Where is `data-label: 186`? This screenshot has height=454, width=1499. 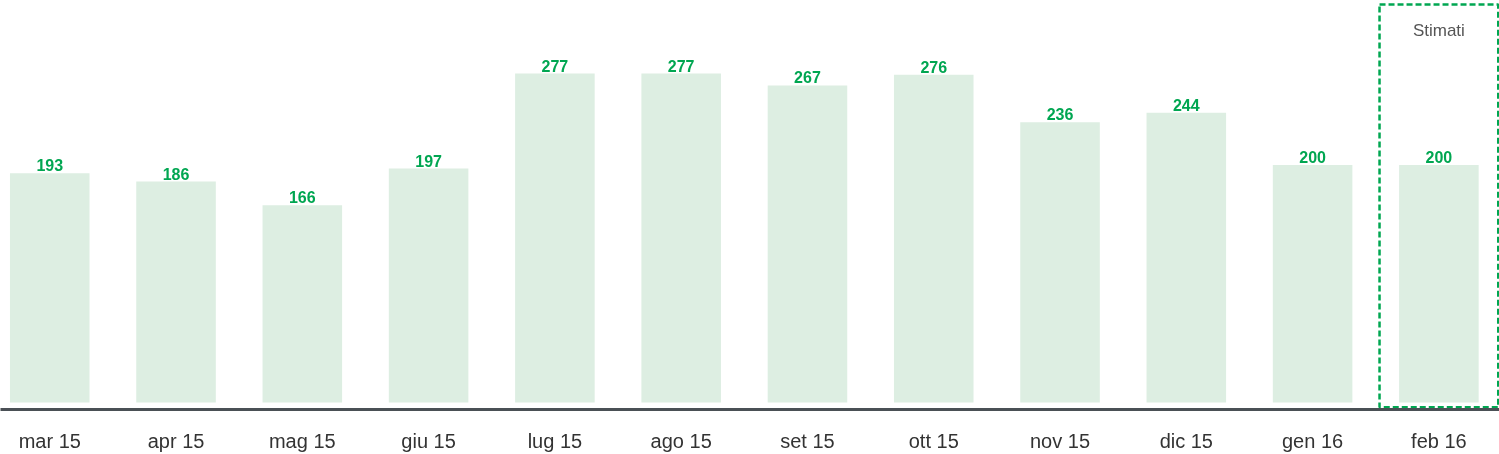
data-label: 186 is located at coordinates (176, 174).